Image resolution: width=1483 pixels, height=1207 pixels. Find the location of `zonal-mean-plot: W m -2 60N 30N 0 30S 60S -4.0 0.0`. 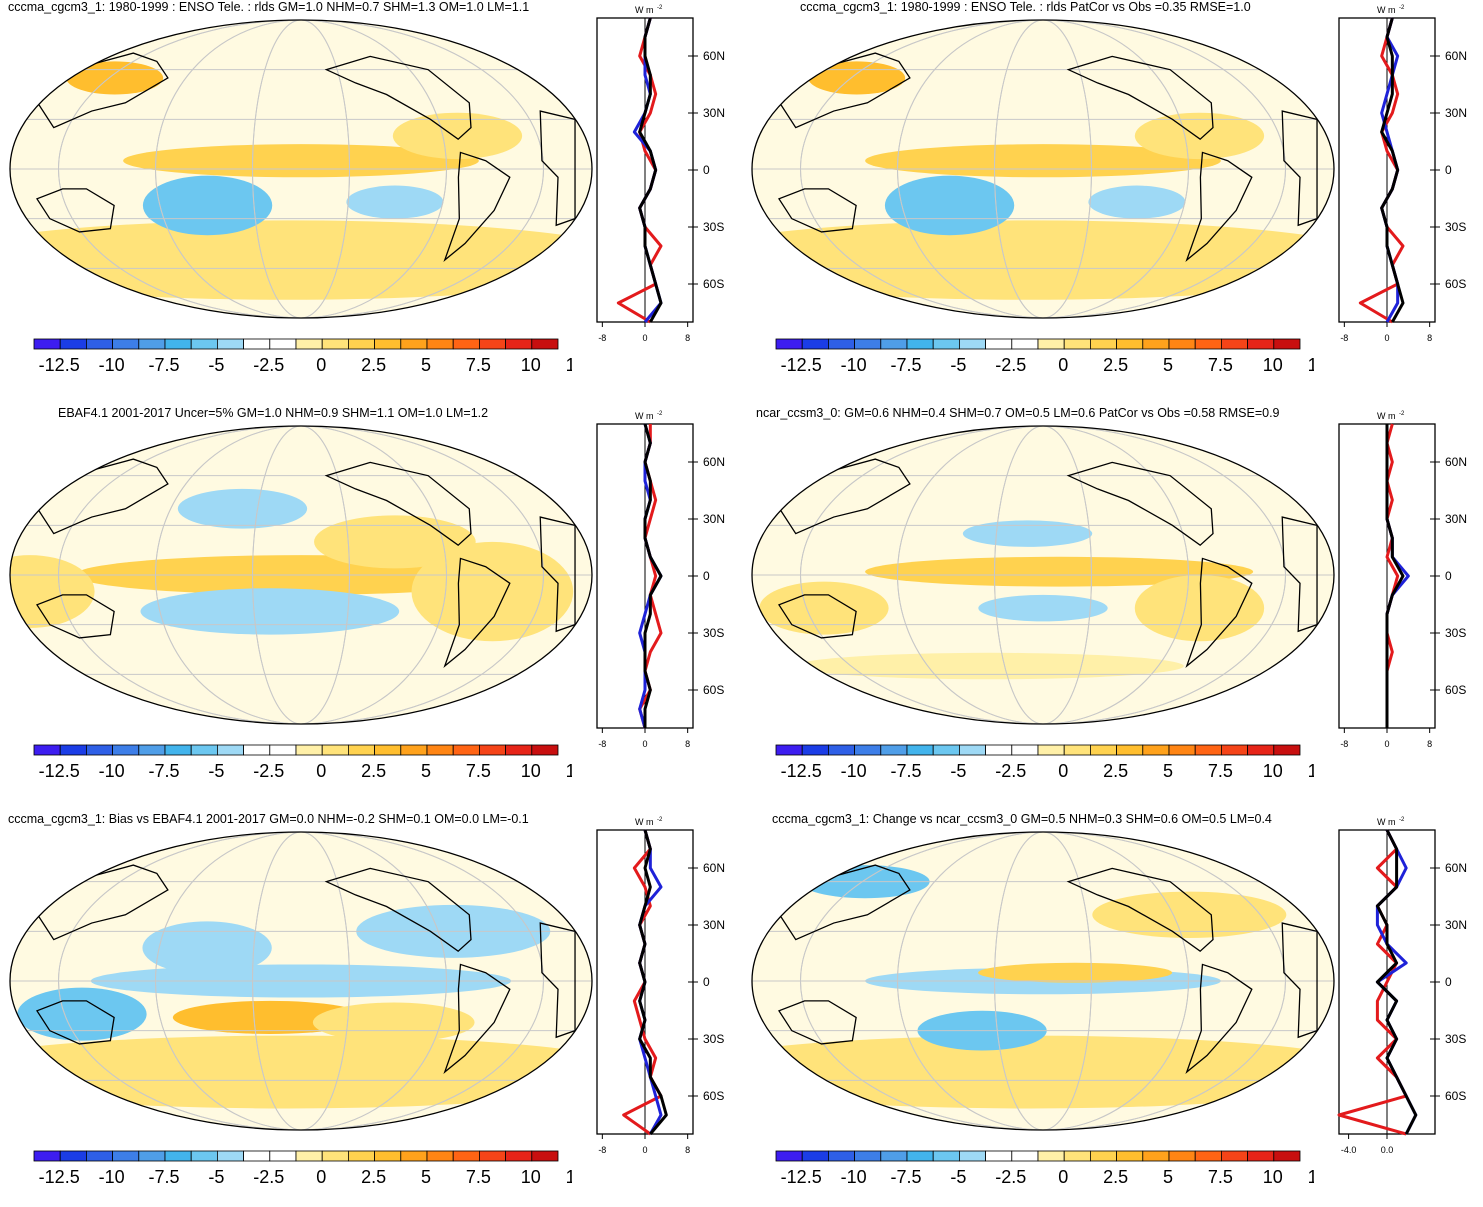

zonal-mean-plot: W m -2 60N 30N 0 30S 60S -4.0 0.0 is located at coordinates (1402, 986).